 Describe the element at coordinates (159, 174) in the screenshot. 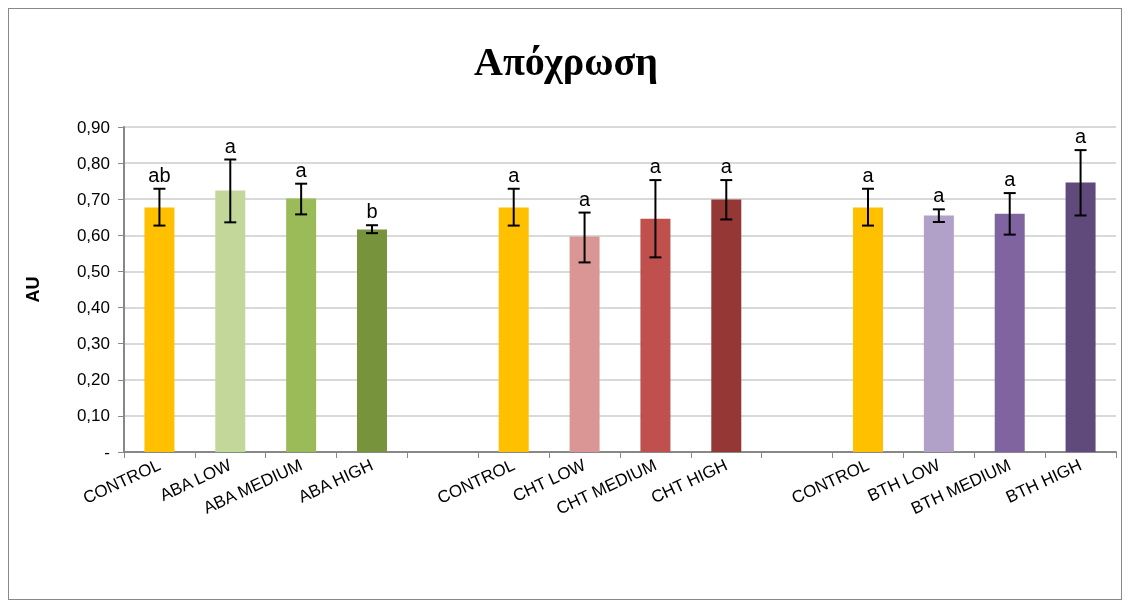

I see `data-label: ab` at that location.